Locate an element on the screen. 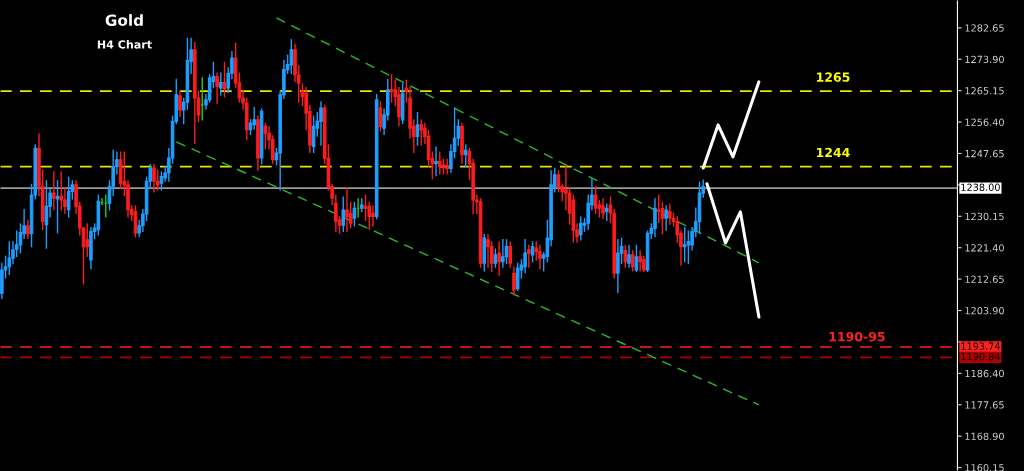 The height and width of the screenshot is (471, 1024). y-tick-label: 1186.40 is located at coordinates (984, 373).